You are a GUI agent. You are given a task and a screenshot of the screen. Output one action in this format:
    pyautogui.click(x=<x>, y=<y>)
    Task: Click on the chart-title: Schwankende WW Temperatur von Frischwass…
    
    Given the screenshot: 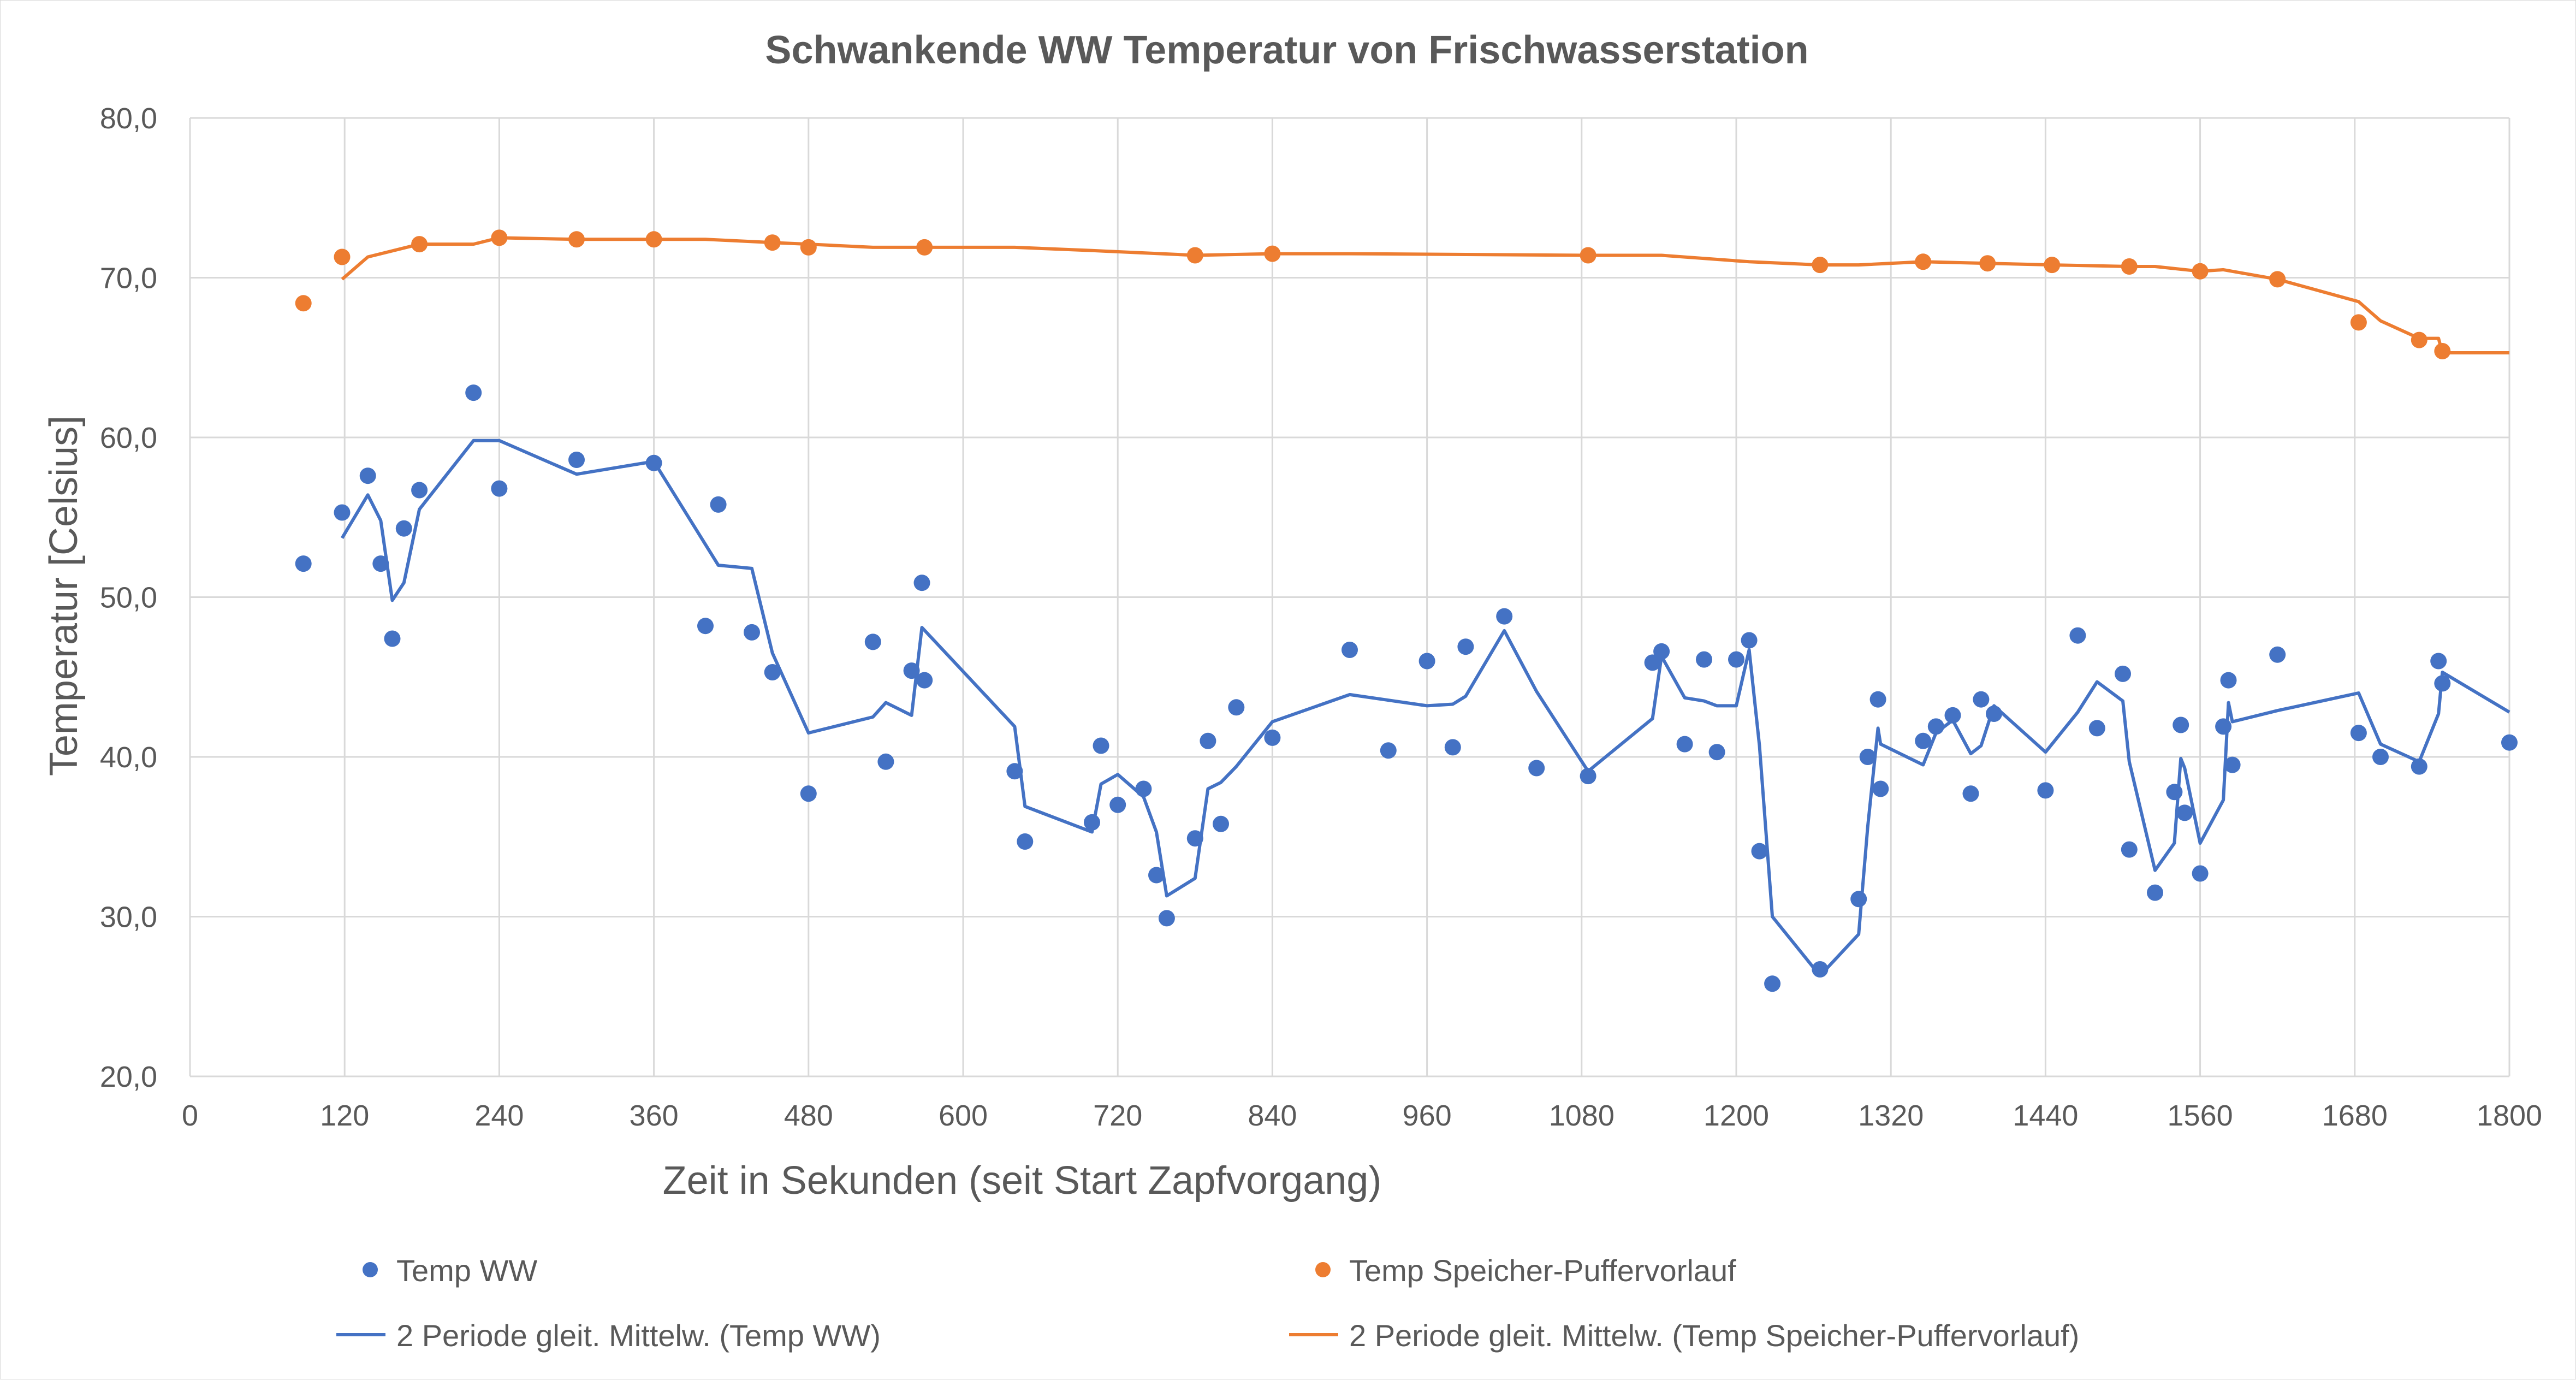 What is the action you would take?
    pyautogui.click(x=1286, y=50)
    